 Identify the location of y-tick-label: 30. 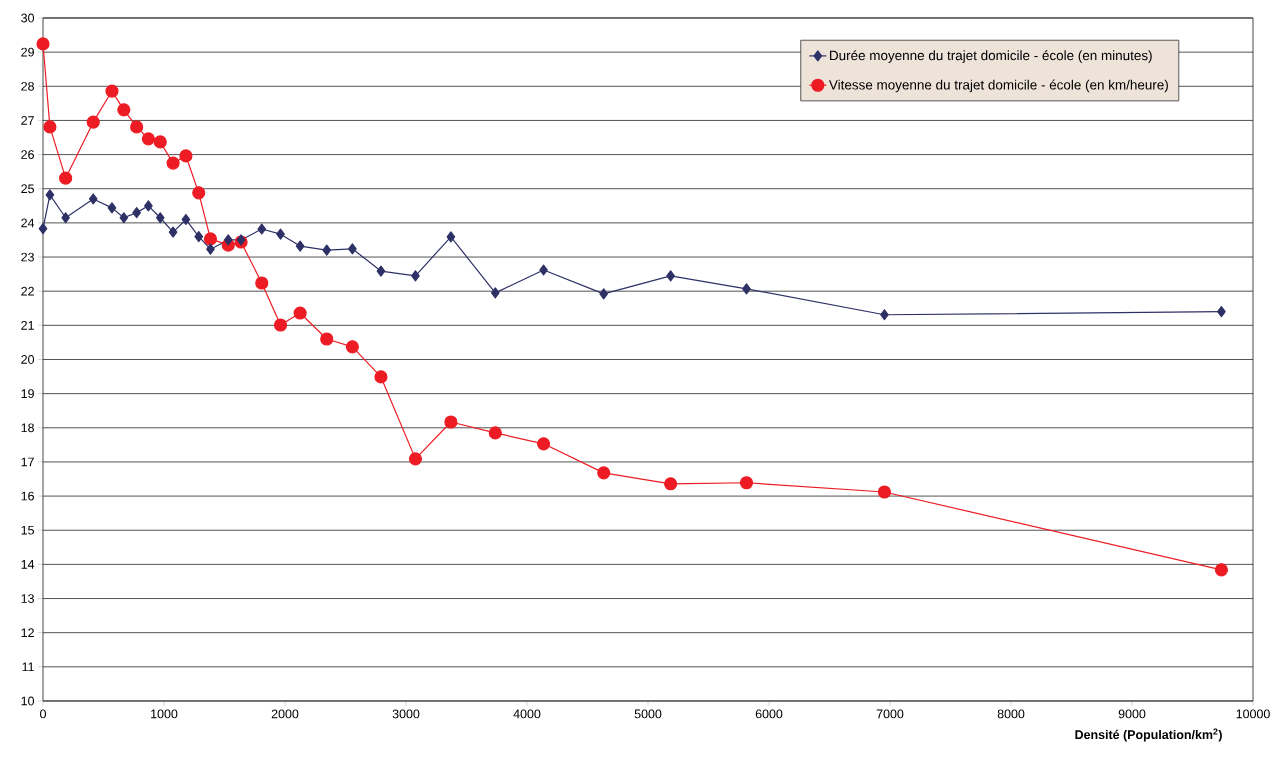
(28, 18).